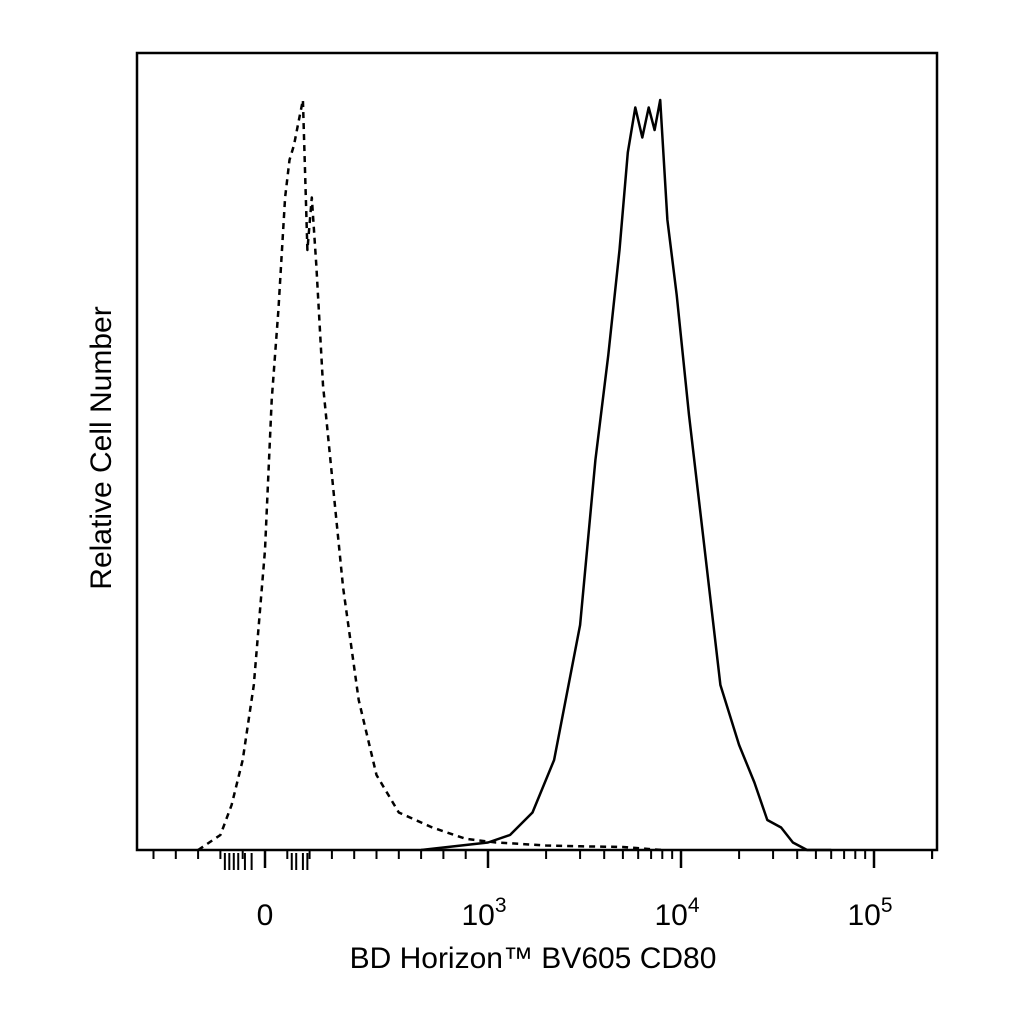 The image size is (1024, 1024). I want to click on x-tick-label: 10³, so click(483, 913).